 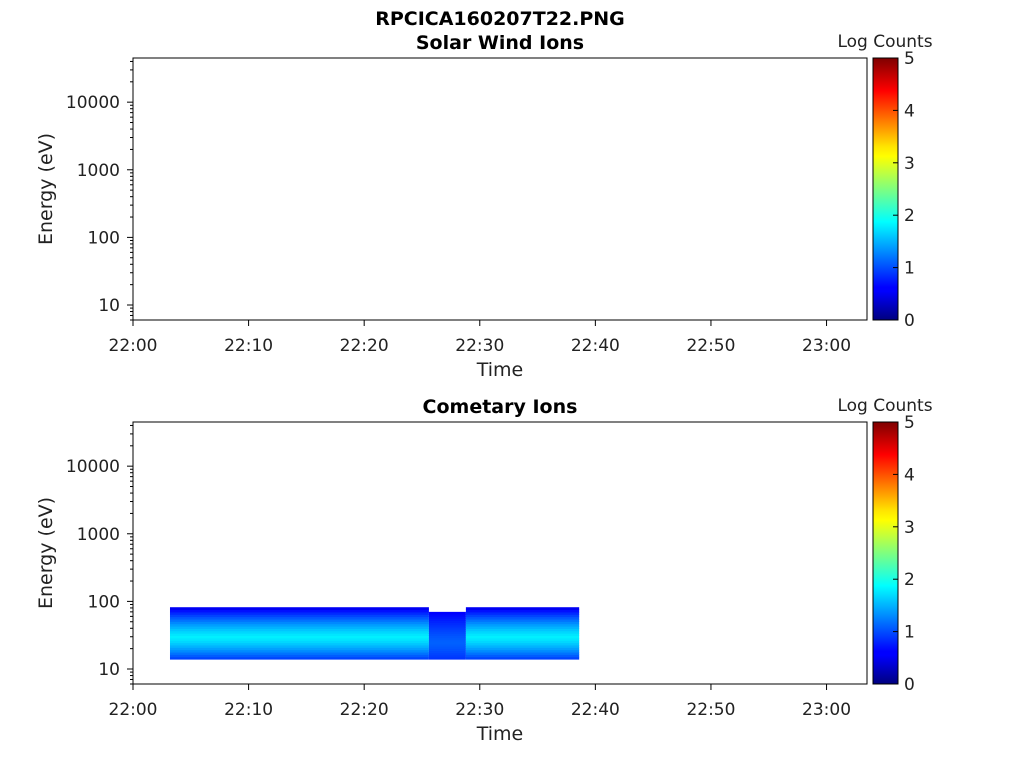 I want to click on colorbar-tick-label: 0, so click(x=909, y=321).